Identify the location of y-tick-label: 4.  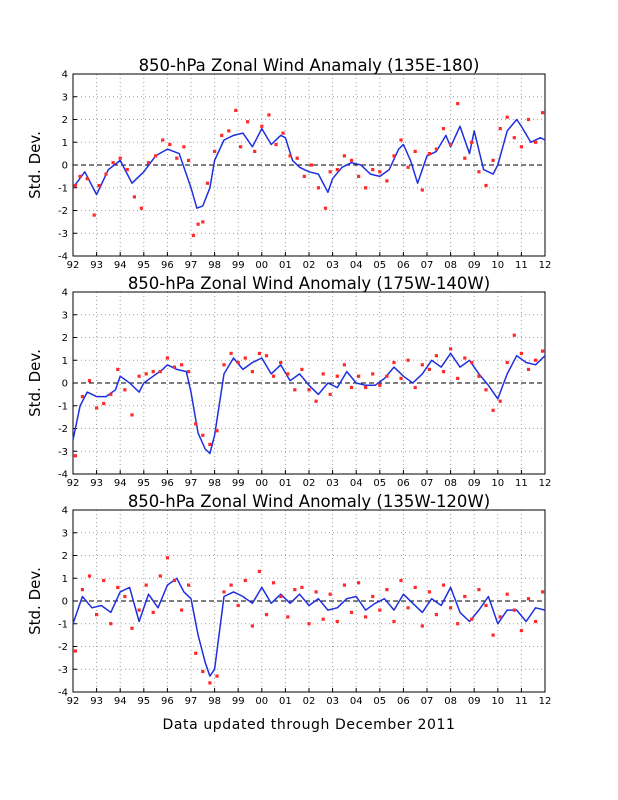
(65, 511).